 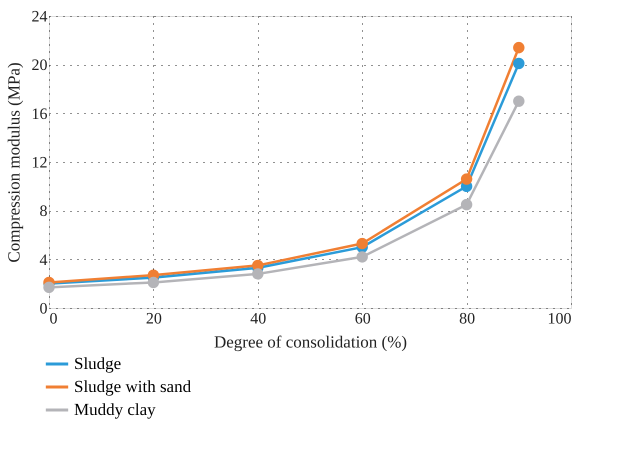 I want to click on x-tick-label: 60, so click(x=362, y=319).